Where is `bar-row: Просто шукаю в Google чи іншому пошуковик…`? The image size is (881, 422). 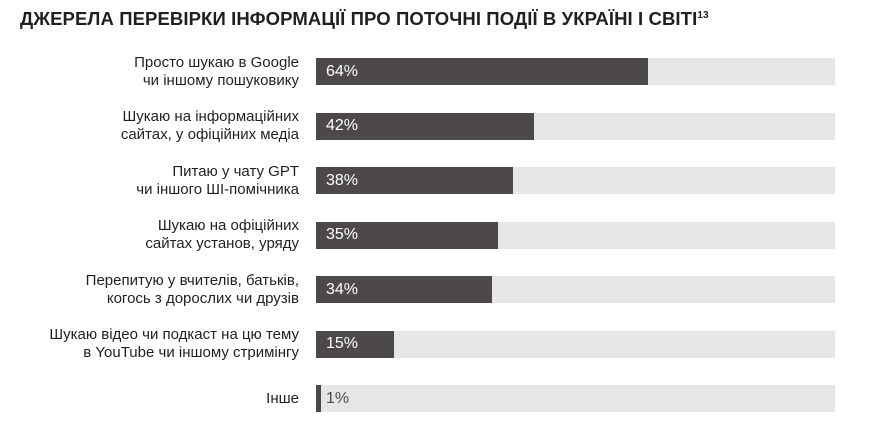
bar-row: Просто шукаю в Google чи іншому пошуковик… is located at coordinates (440, 71).